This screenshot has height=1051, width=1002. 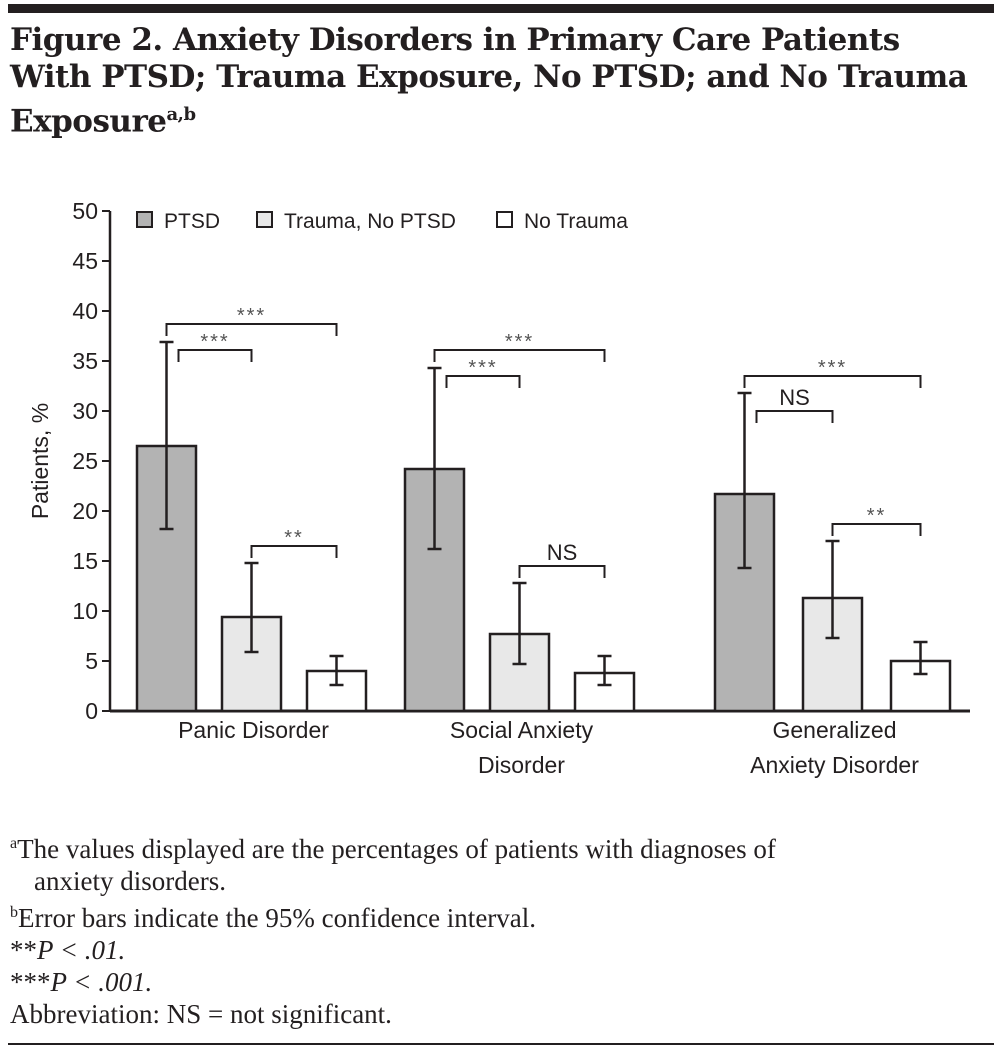 I want to click on y-tick-label: 10, so click(x=85, y=611).